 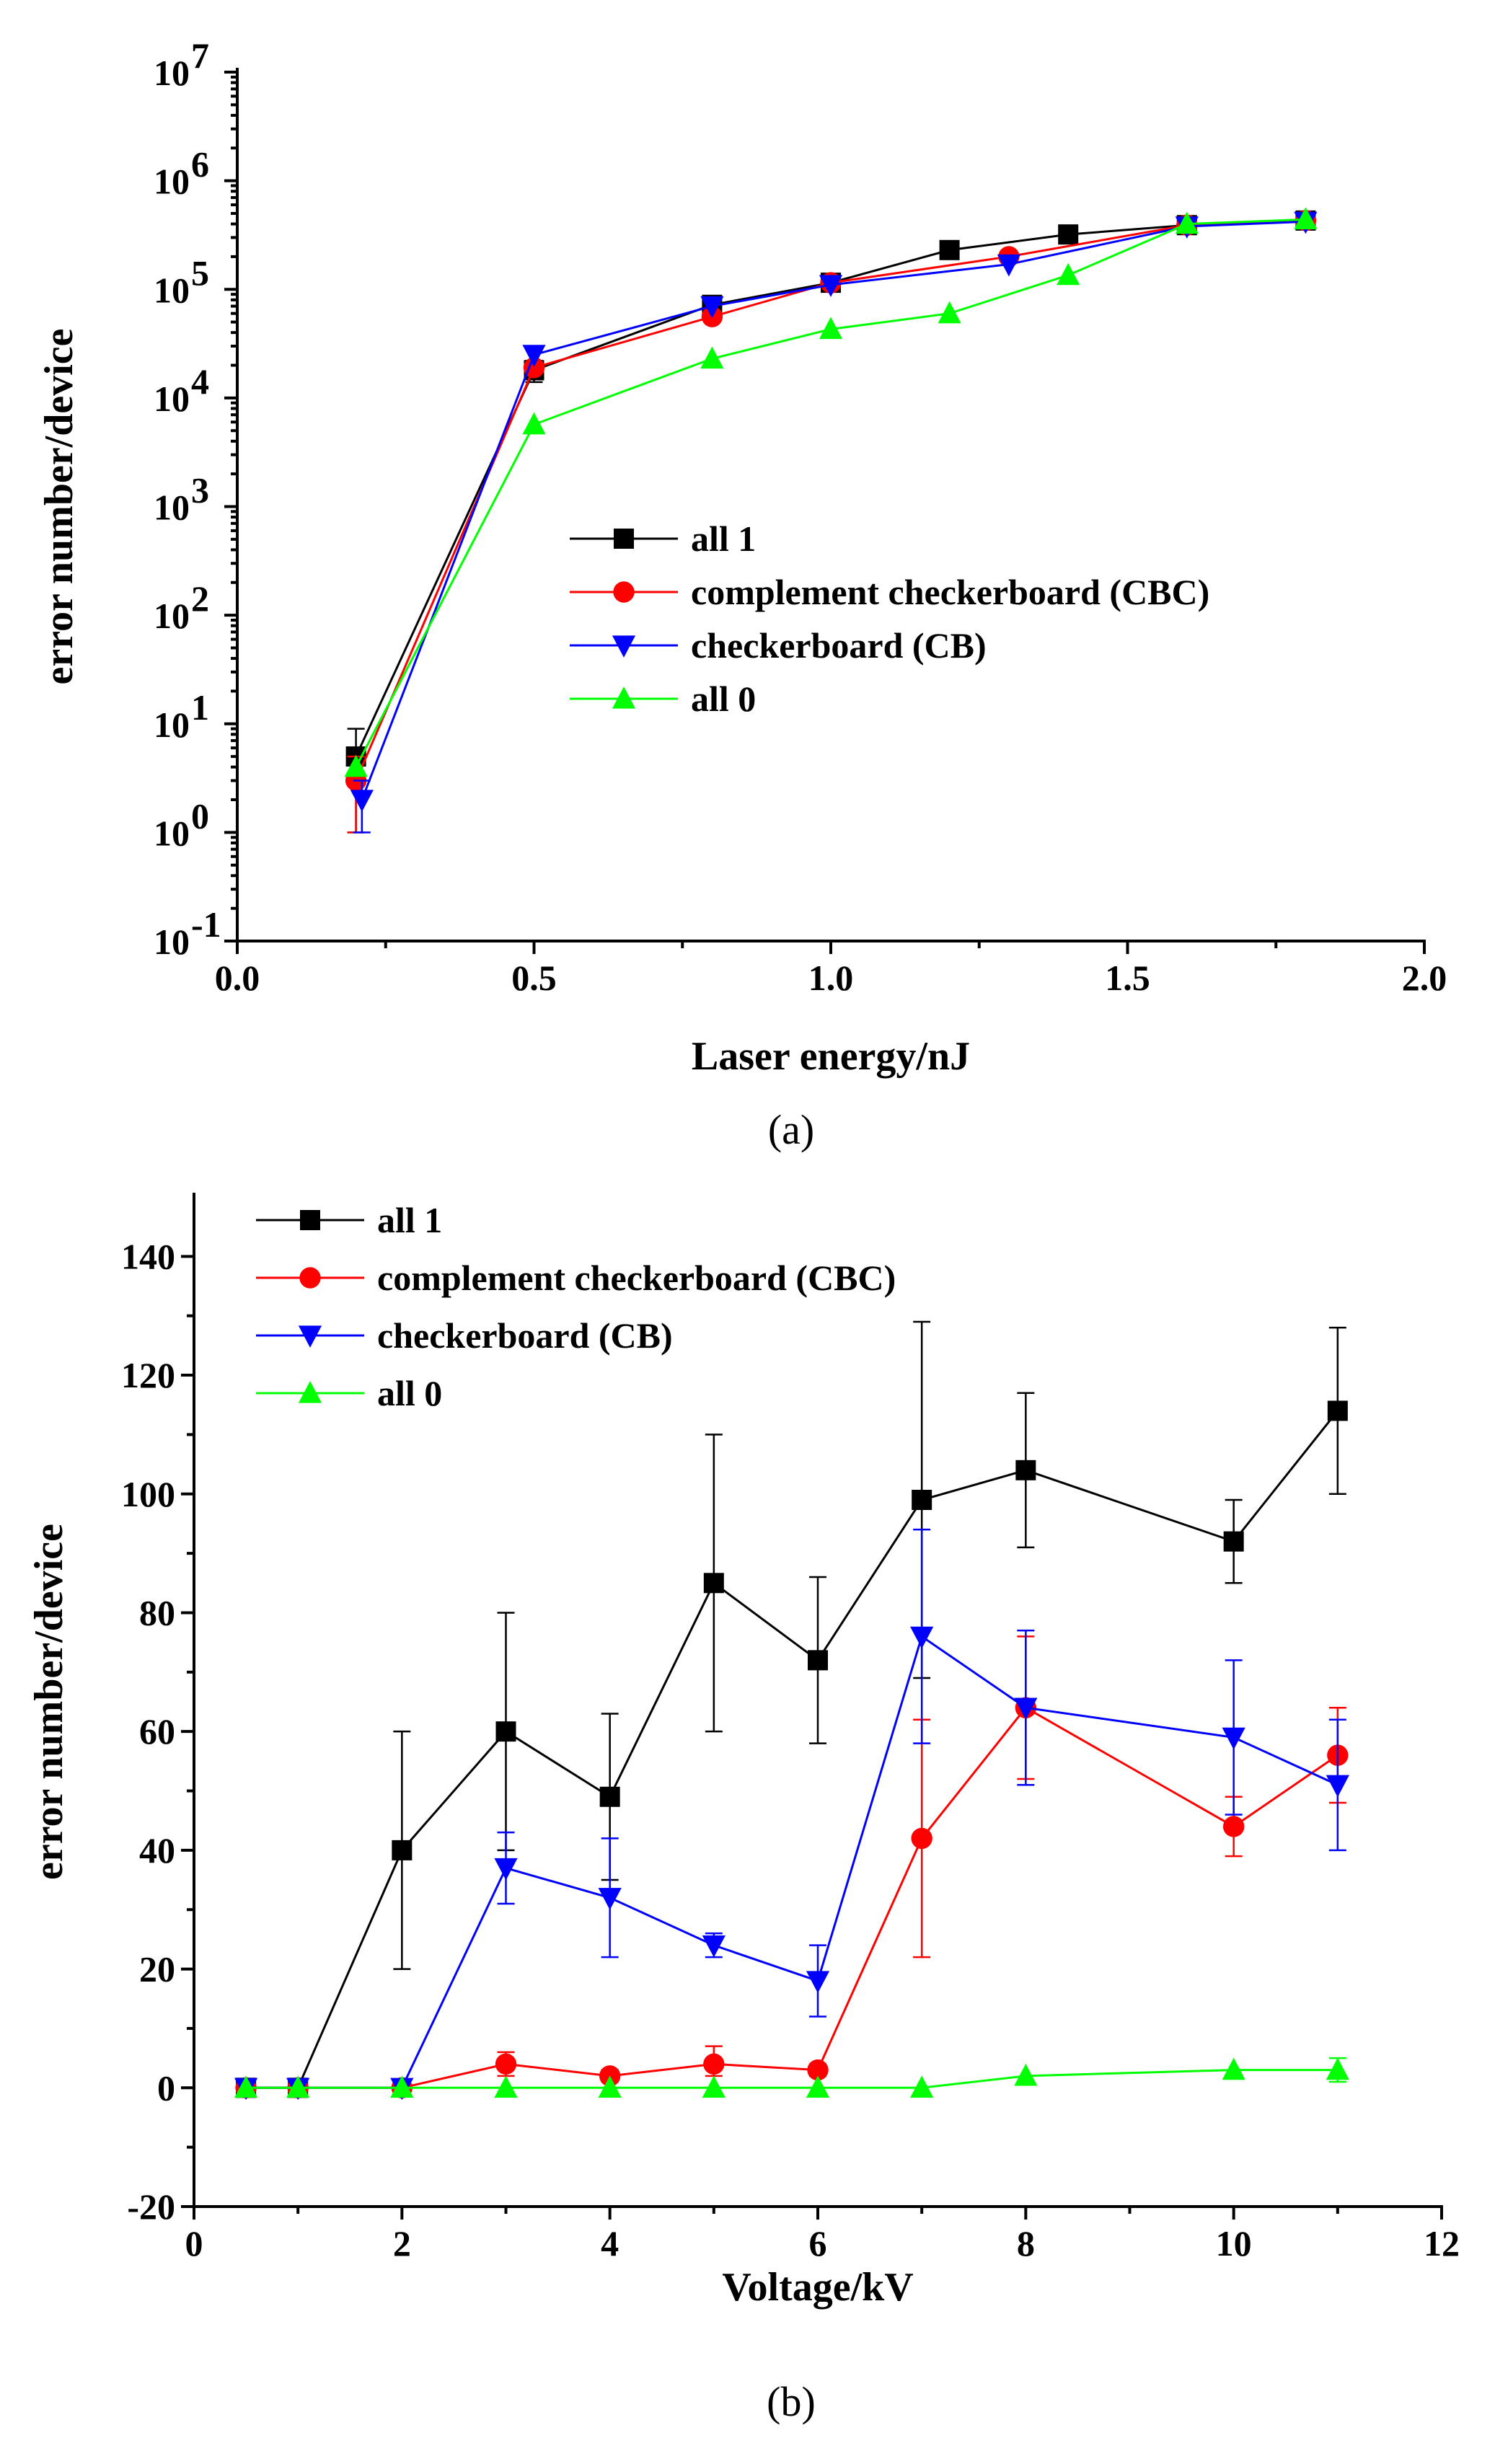 What do you see at coordinates (200, 490) in the screenshot?
I see `y-tick-exponent: 3` at bounding box center [200, 490].